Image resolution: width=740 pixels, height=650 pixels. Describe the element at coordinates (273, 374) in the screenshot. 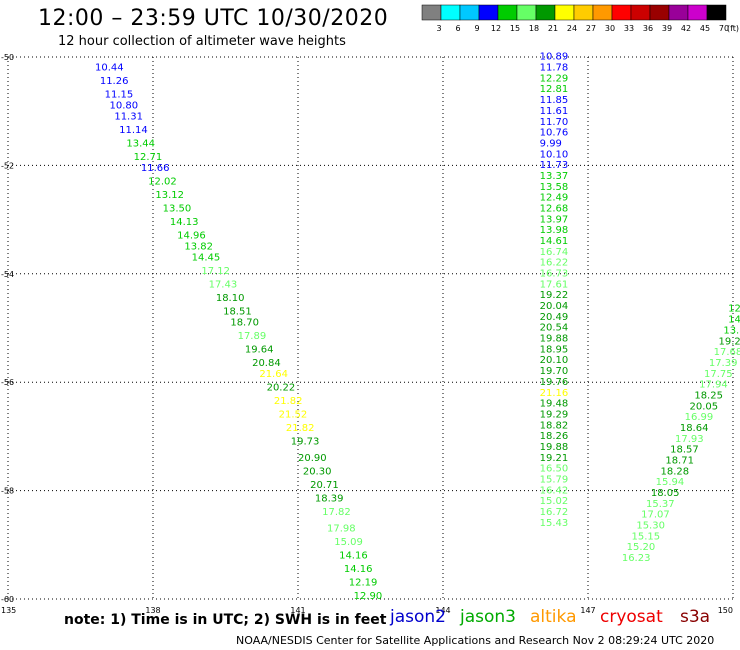

I see `swh-value-label: 21.64` at that location.